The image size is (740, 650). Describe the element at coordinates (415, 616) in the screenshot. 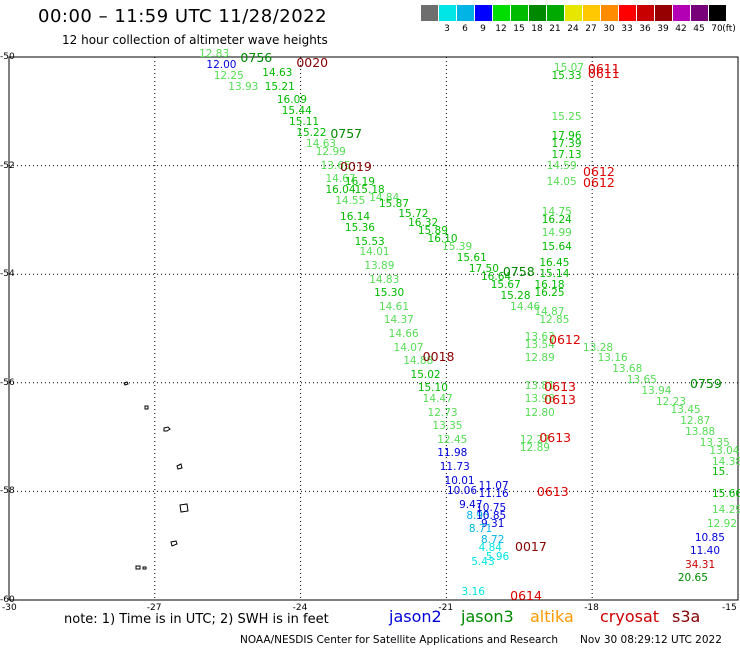

I see `satellite-jason2: jason2` at that location.